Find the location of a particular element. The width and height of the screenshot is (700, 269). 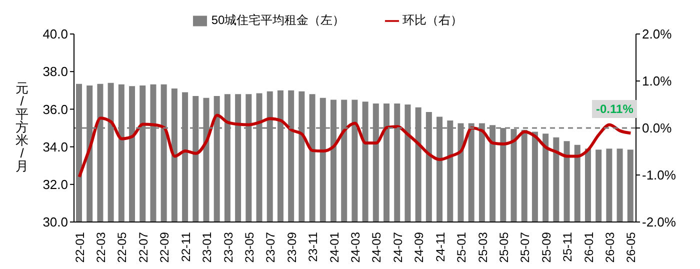

y-tick-label: 36.0 is located at coordinates (55, 109).